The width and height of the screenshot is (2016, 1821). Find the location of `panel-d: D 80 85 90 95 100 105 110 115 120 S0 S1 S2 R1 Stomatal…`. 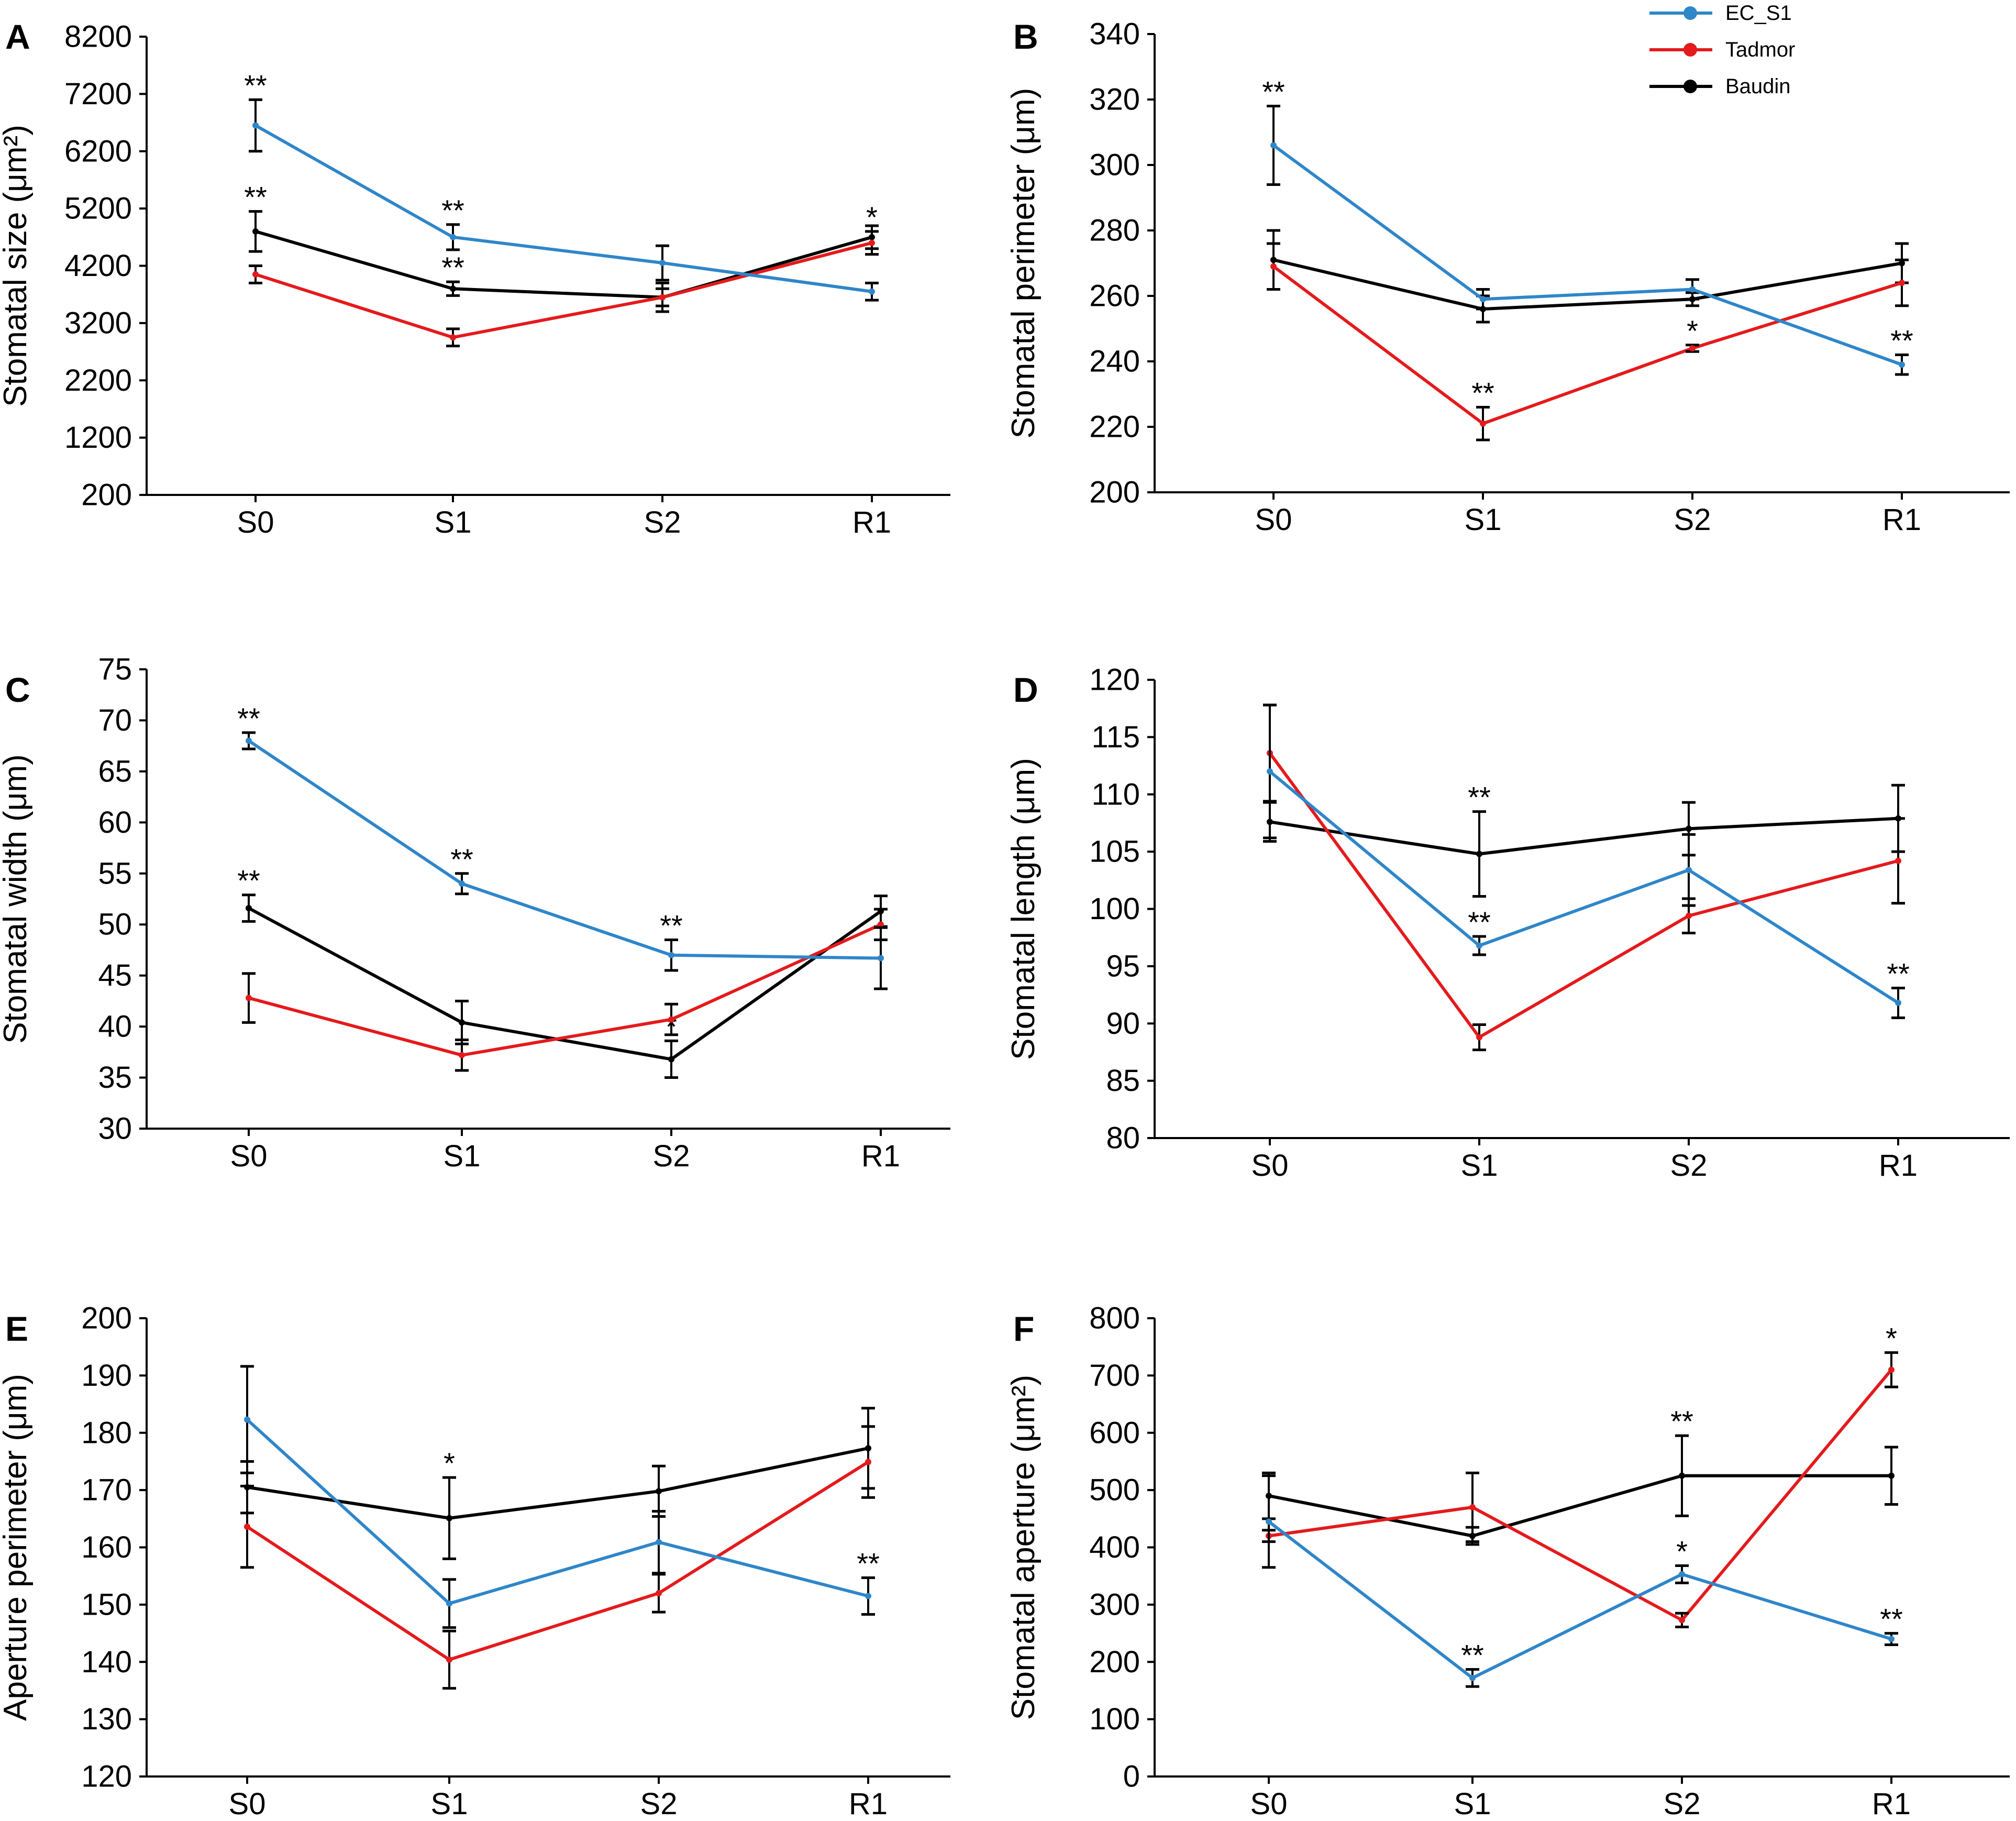

panel-d: D 80 85 90 95 100 105 110 115 120 S0 S1 S2 R1 Stomatal… is located at coordinates (1508, 923).